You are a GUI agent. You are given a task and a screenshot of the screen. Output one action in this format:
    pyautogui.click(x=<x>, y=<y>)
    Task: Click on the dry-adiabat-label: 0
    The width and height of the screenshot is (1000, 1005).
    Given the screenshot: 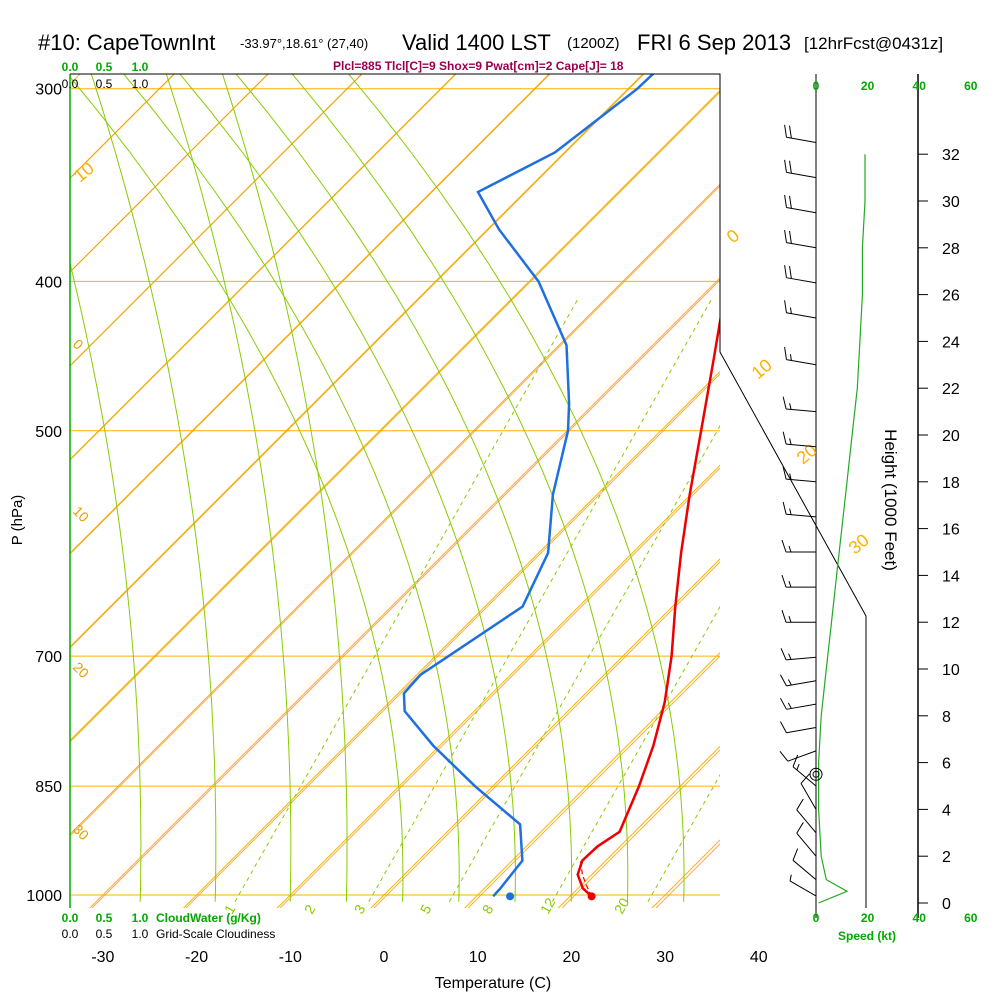 What is the action you would take?
    pyautogui.click(x=78, y=344)
    